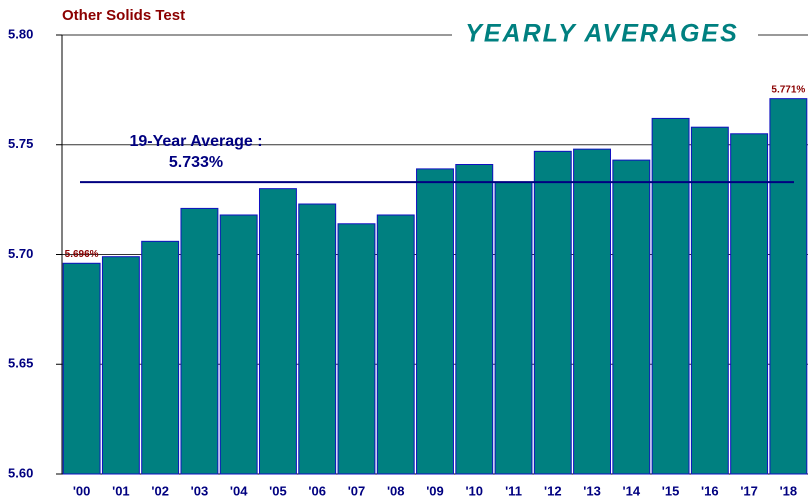  I want to click on value-label: 5.771%, so click(788, 89).